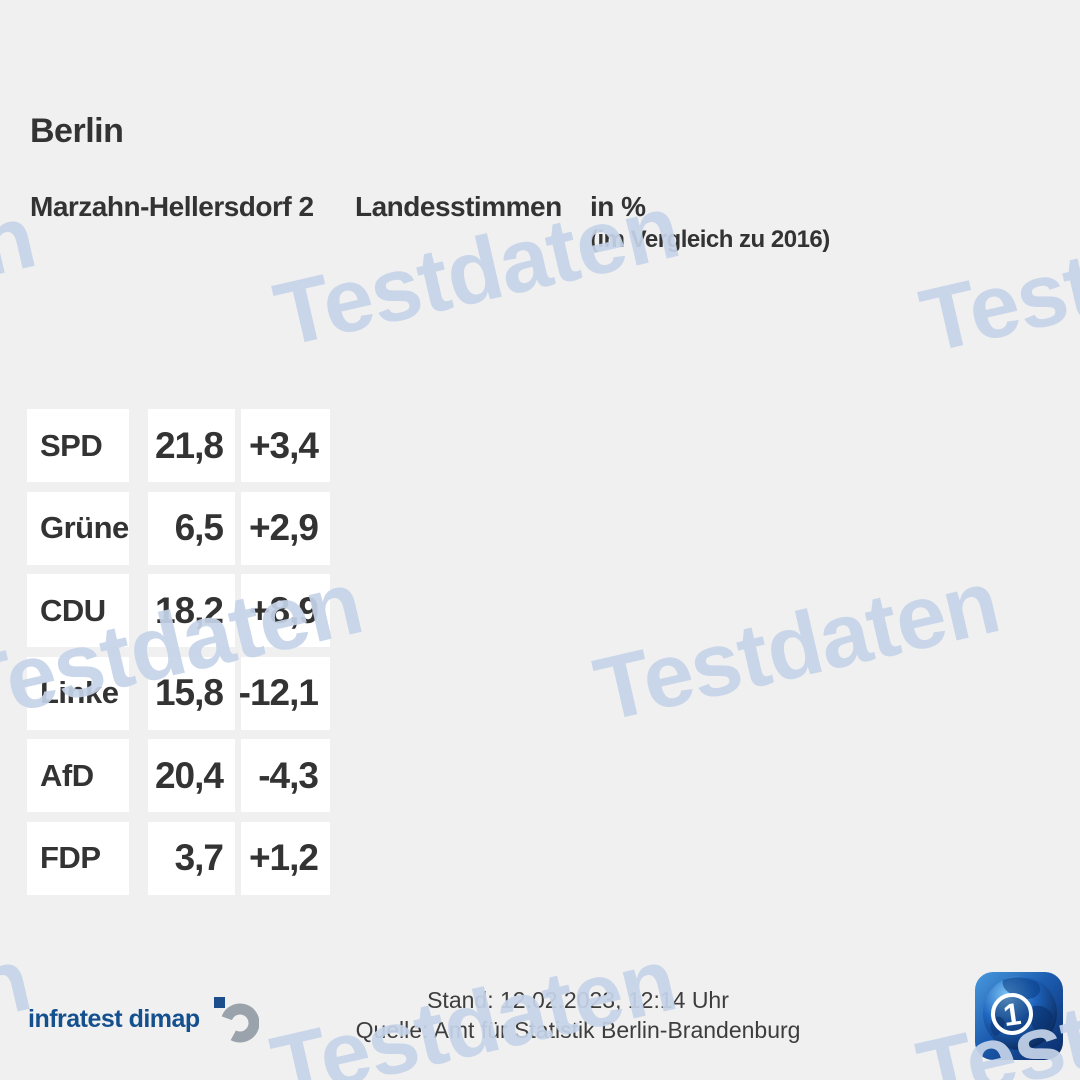 Image resolution: width=1080 pixels, height=1080 pixels. I want to click on page-title: Berlin, so click(77, 131).